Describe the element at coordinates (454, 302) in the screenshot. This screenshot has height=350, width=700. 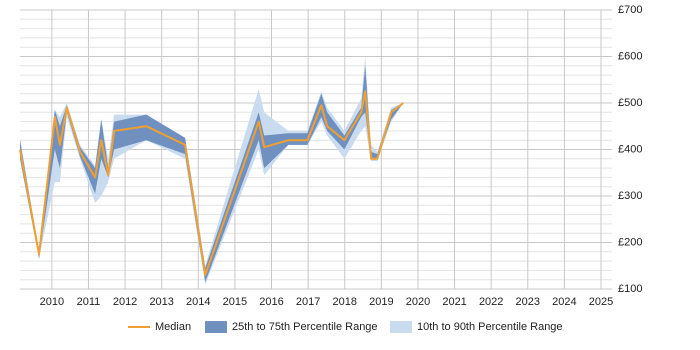
I see `x-tick-label: 2021` at that location.